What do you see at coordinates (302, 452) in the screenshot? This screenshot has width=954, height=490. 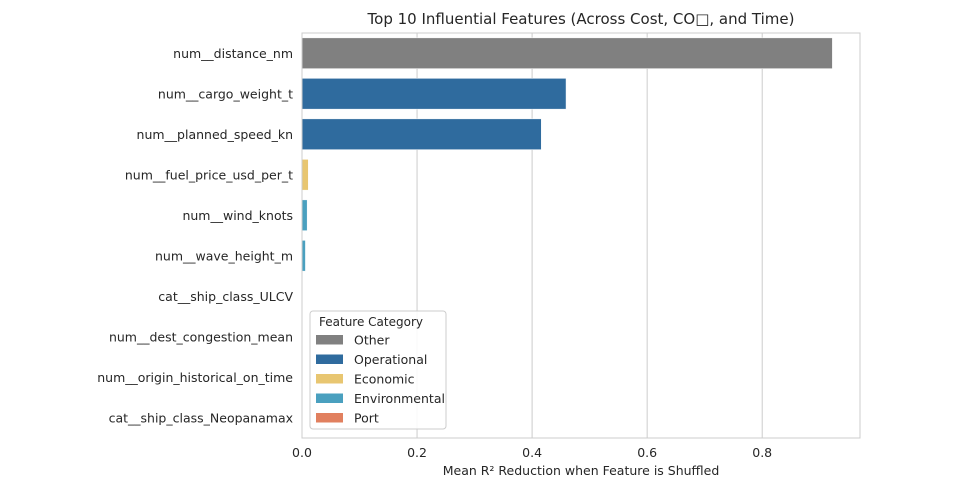 I see `x-tick-label: 0.0` at bounding box center [302, 452].